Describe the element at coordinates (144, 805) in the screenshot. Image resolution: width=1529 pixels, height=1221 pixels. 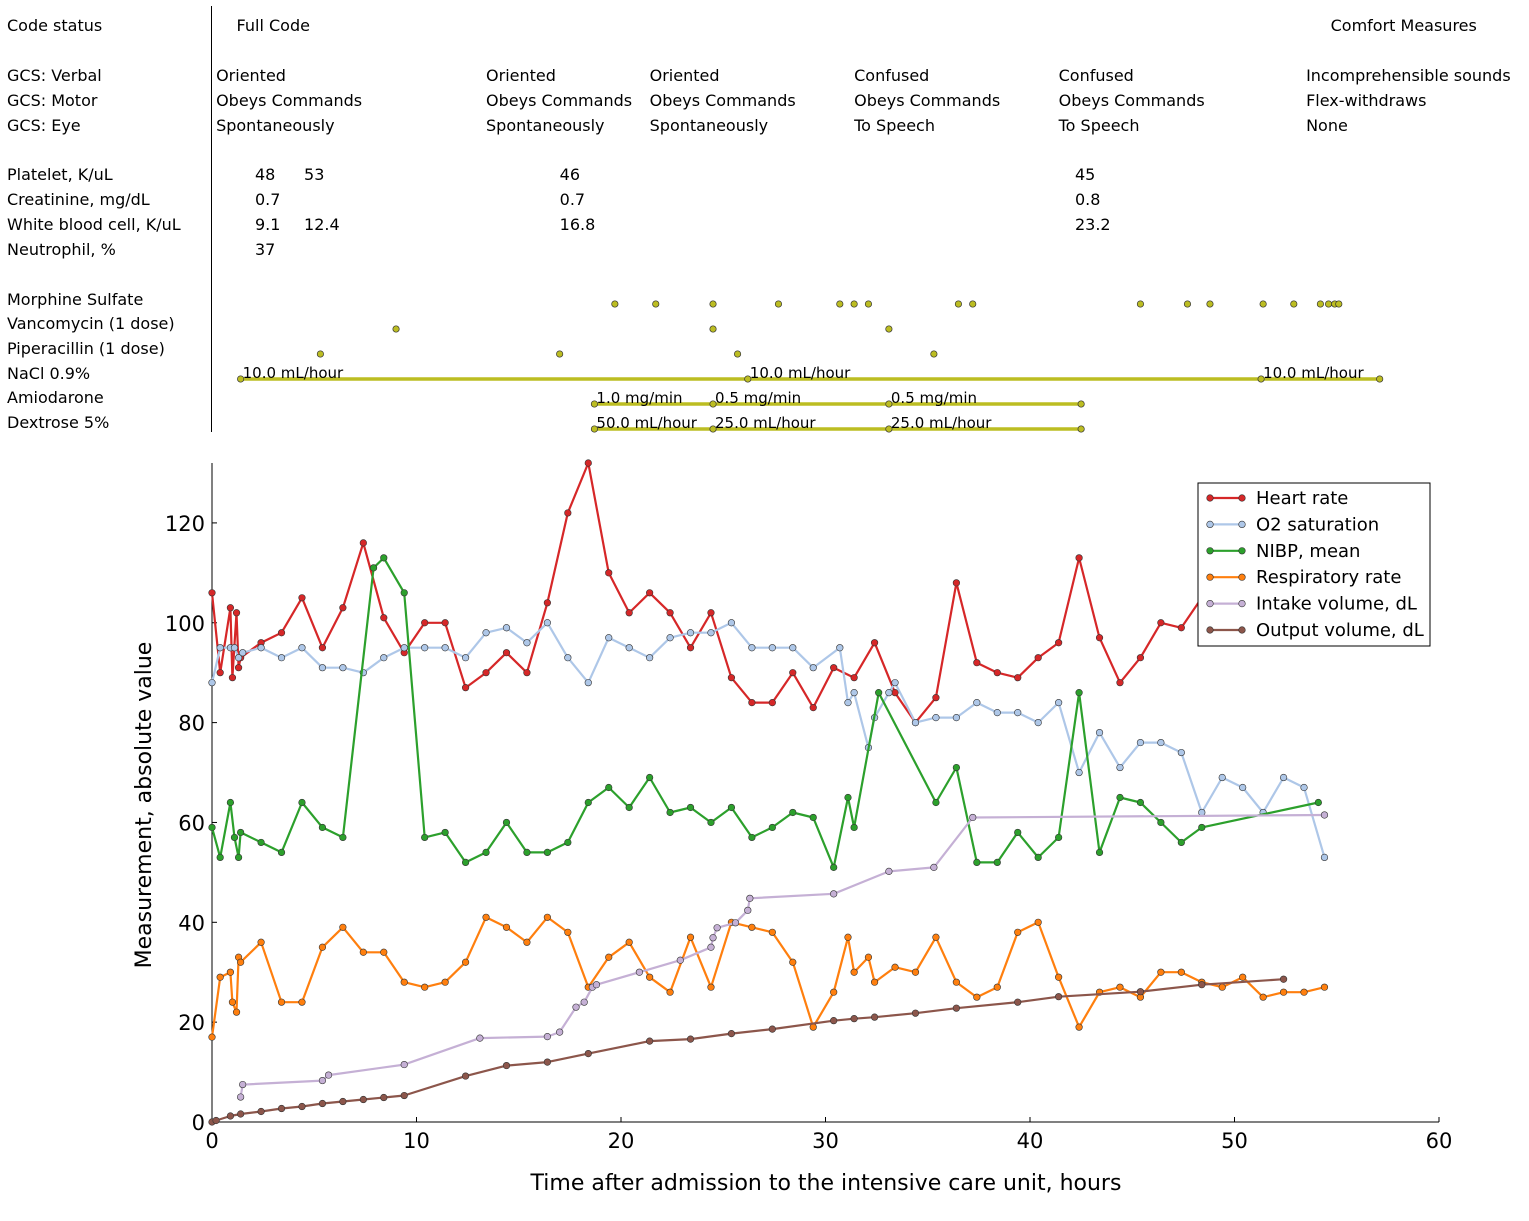
I see `y-axis-label: Measurement, absolute value` at that location.